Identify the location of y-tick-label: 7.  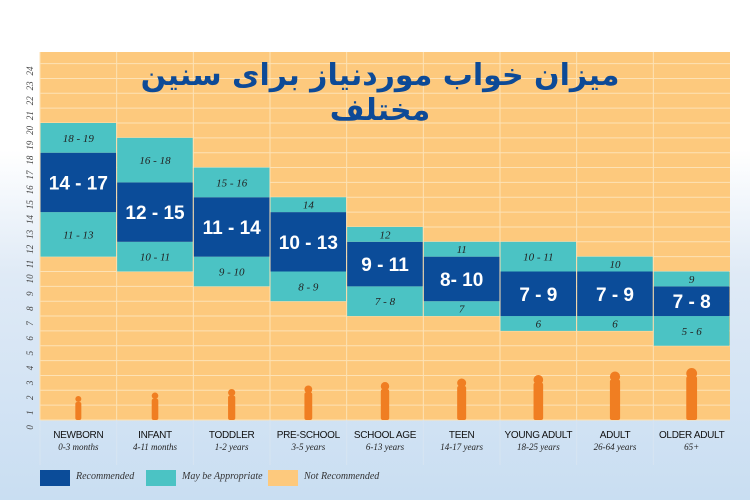
(30, 323).